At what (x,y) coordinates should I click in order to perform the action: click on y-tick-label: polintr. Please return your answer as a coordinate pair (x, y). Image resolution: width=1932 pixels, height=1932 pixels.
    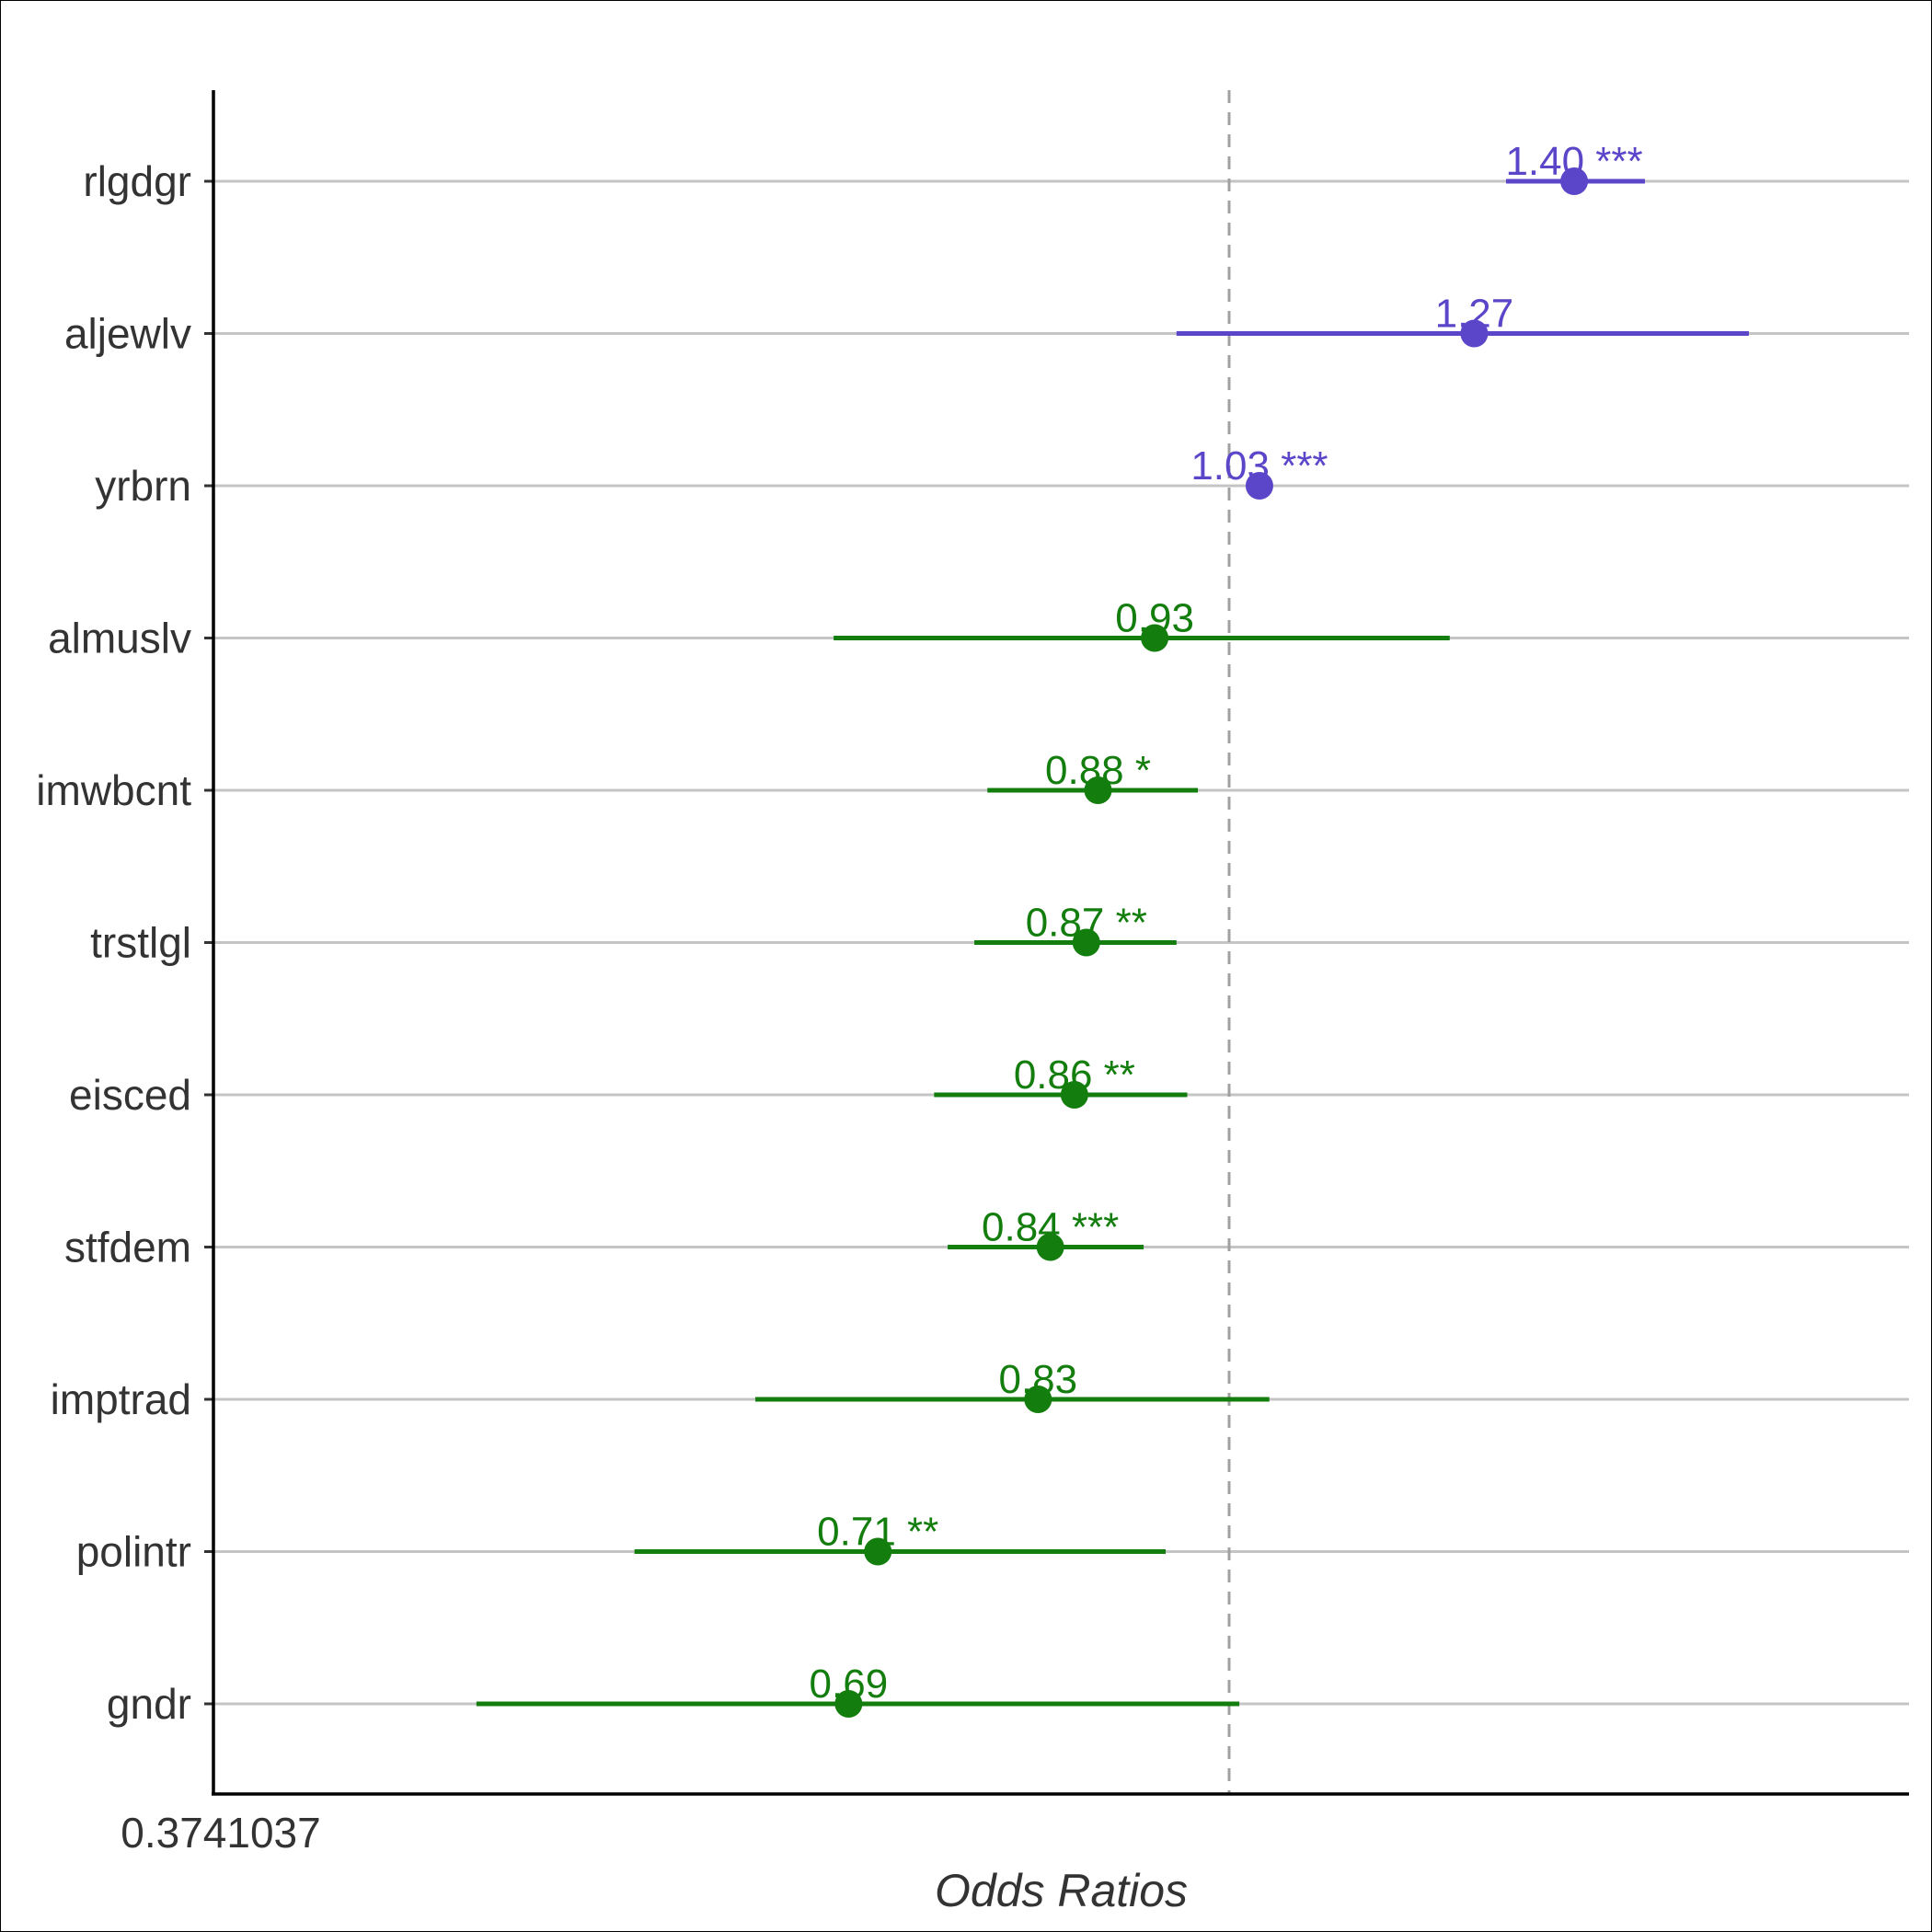
    Looking at the image, I should click on (133, 1552).